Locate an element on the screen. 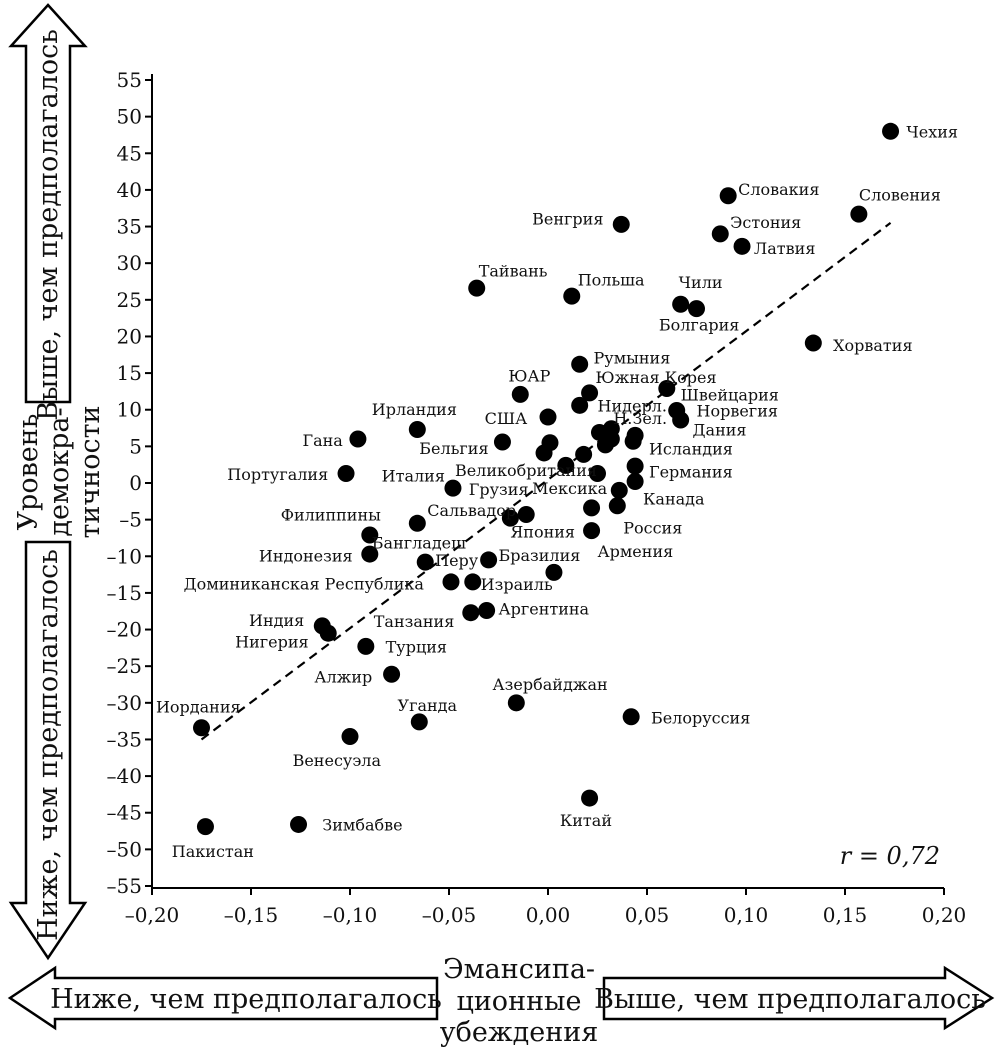 The height and width of the screenshot is (1049, 1000). y-axis-title-line-2: демокра- is located at coordinates (59, 471).